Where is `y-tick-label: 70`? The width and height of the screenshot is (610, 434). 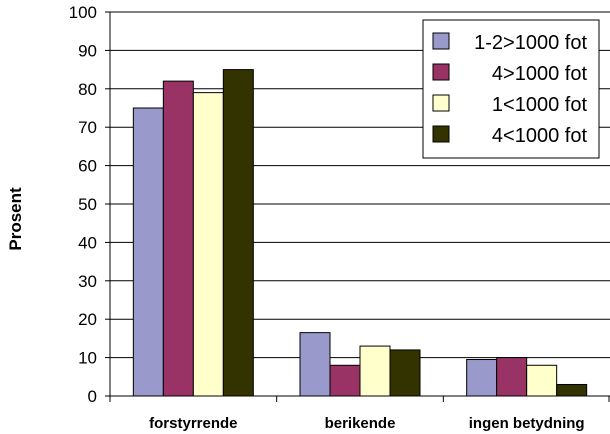
y-tick-label: 70 is located at coordinates (87, 127).